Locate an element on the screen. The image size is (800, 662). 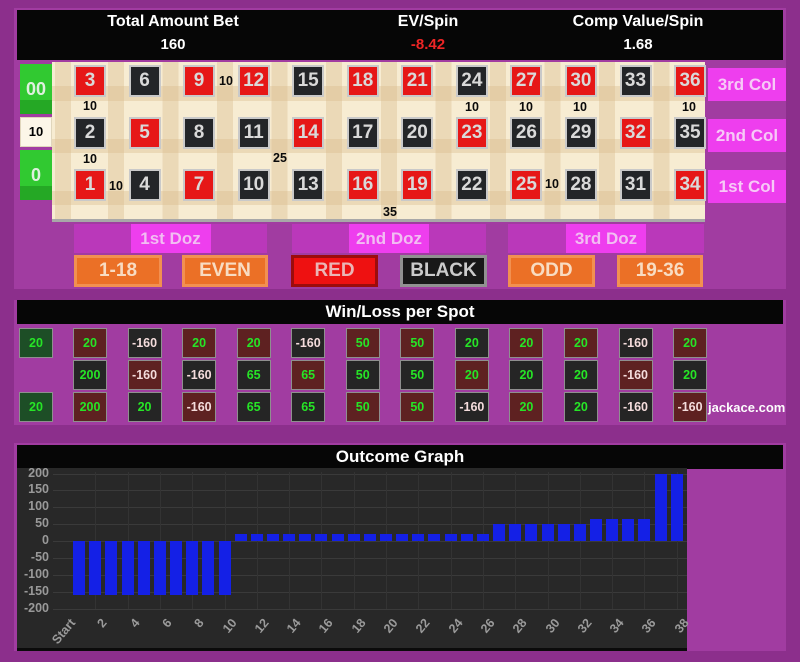
chip-corner-10-11-13-14: 25 is located at coordinates (280, 158).